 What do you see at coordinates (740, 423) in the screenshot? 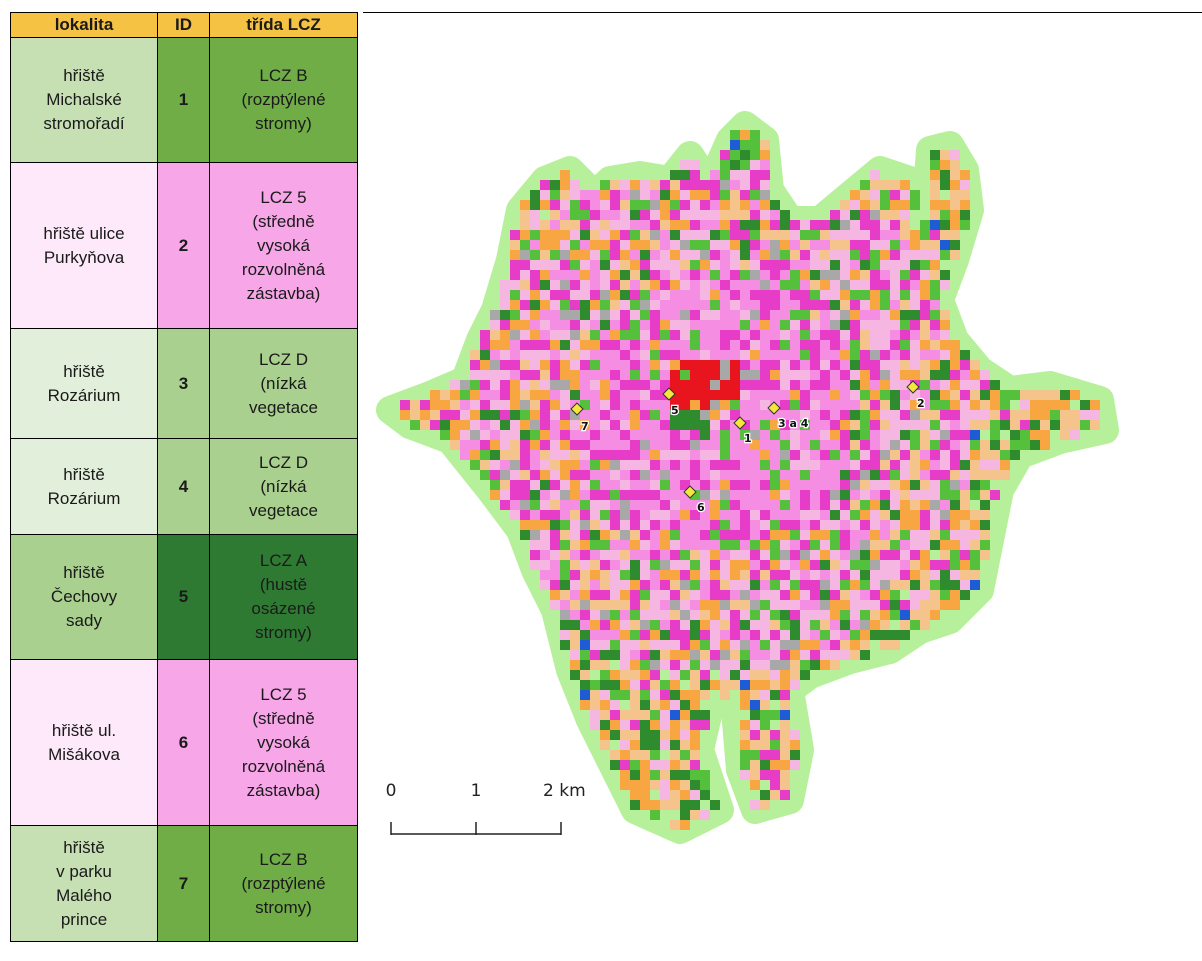
I see `marker-diamond-icon` at bounding box center [740, 423].